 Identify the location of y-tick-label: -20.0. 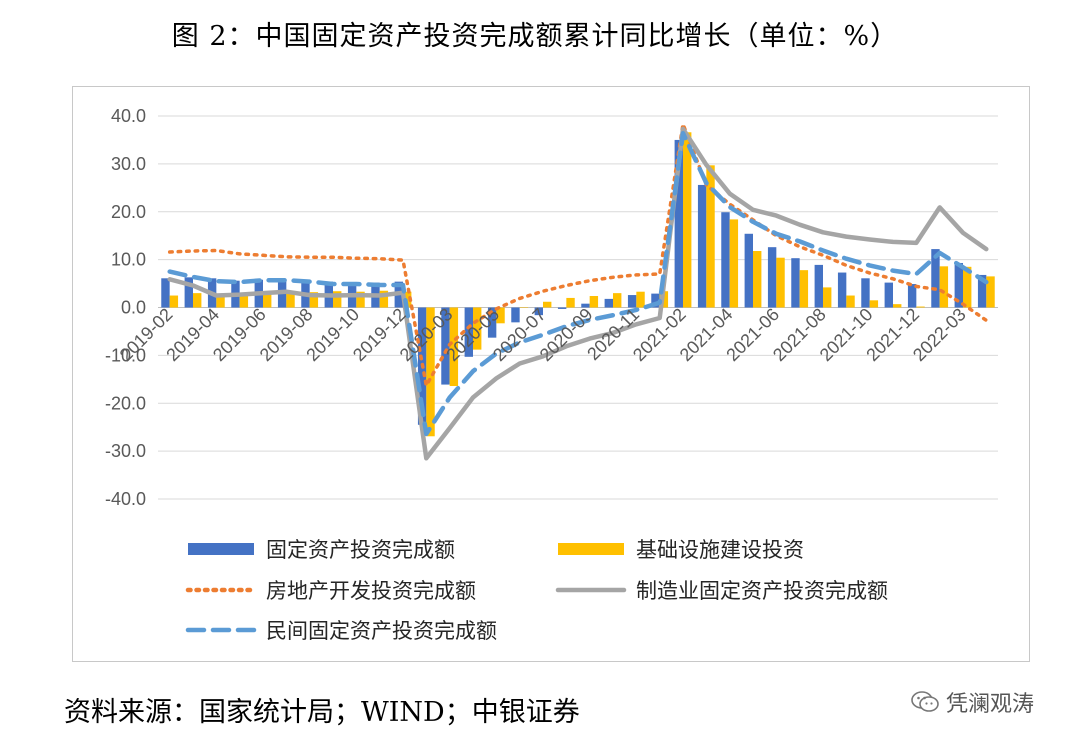
(125, 403).